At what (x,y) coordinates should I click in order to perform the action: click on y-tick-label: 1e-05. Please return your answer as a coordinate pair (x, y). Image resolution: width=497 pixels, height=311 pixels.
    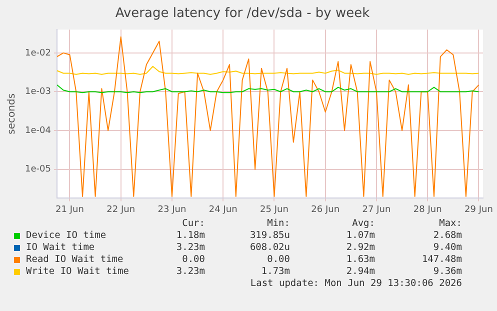
    Looking at the image, I should click on (37, 169).